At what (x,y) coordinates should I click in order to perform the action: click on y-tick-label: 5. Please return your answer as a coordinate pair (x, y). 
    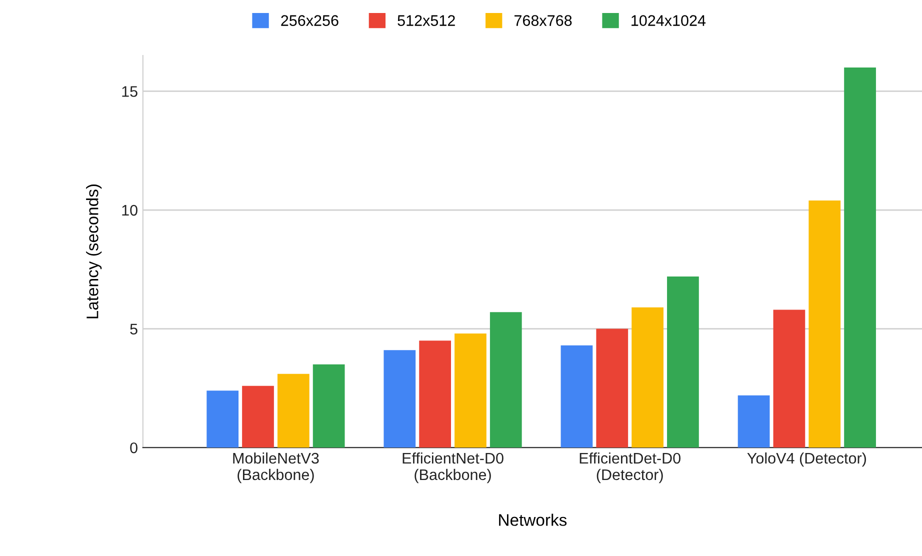
    Looking at the image, I should click on (134, 329).